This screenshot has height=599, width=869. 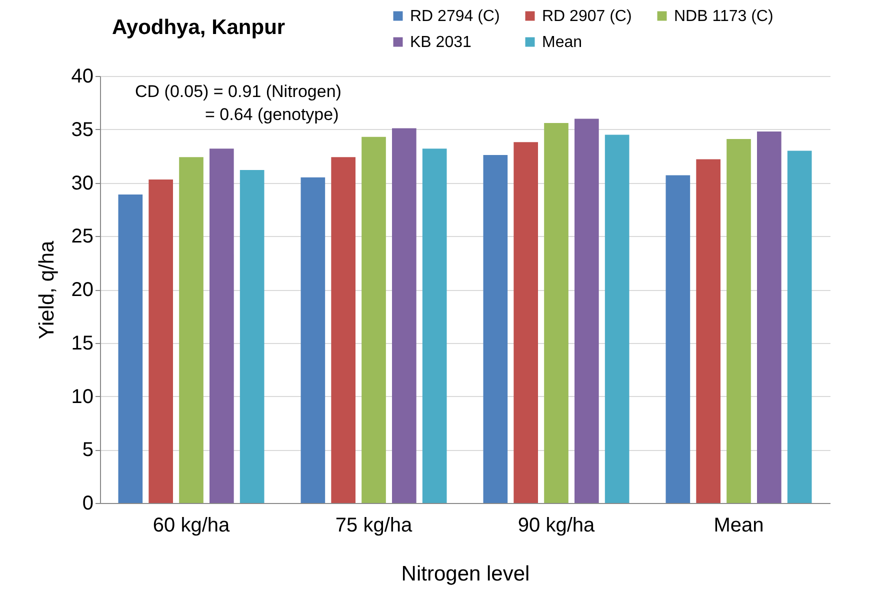 What do you see at coordinates (238, 91) in the screenshot?
I see `annotation: CD (0.05) = 0.91 (Nitrogen)` at bounding box center [238, 91].